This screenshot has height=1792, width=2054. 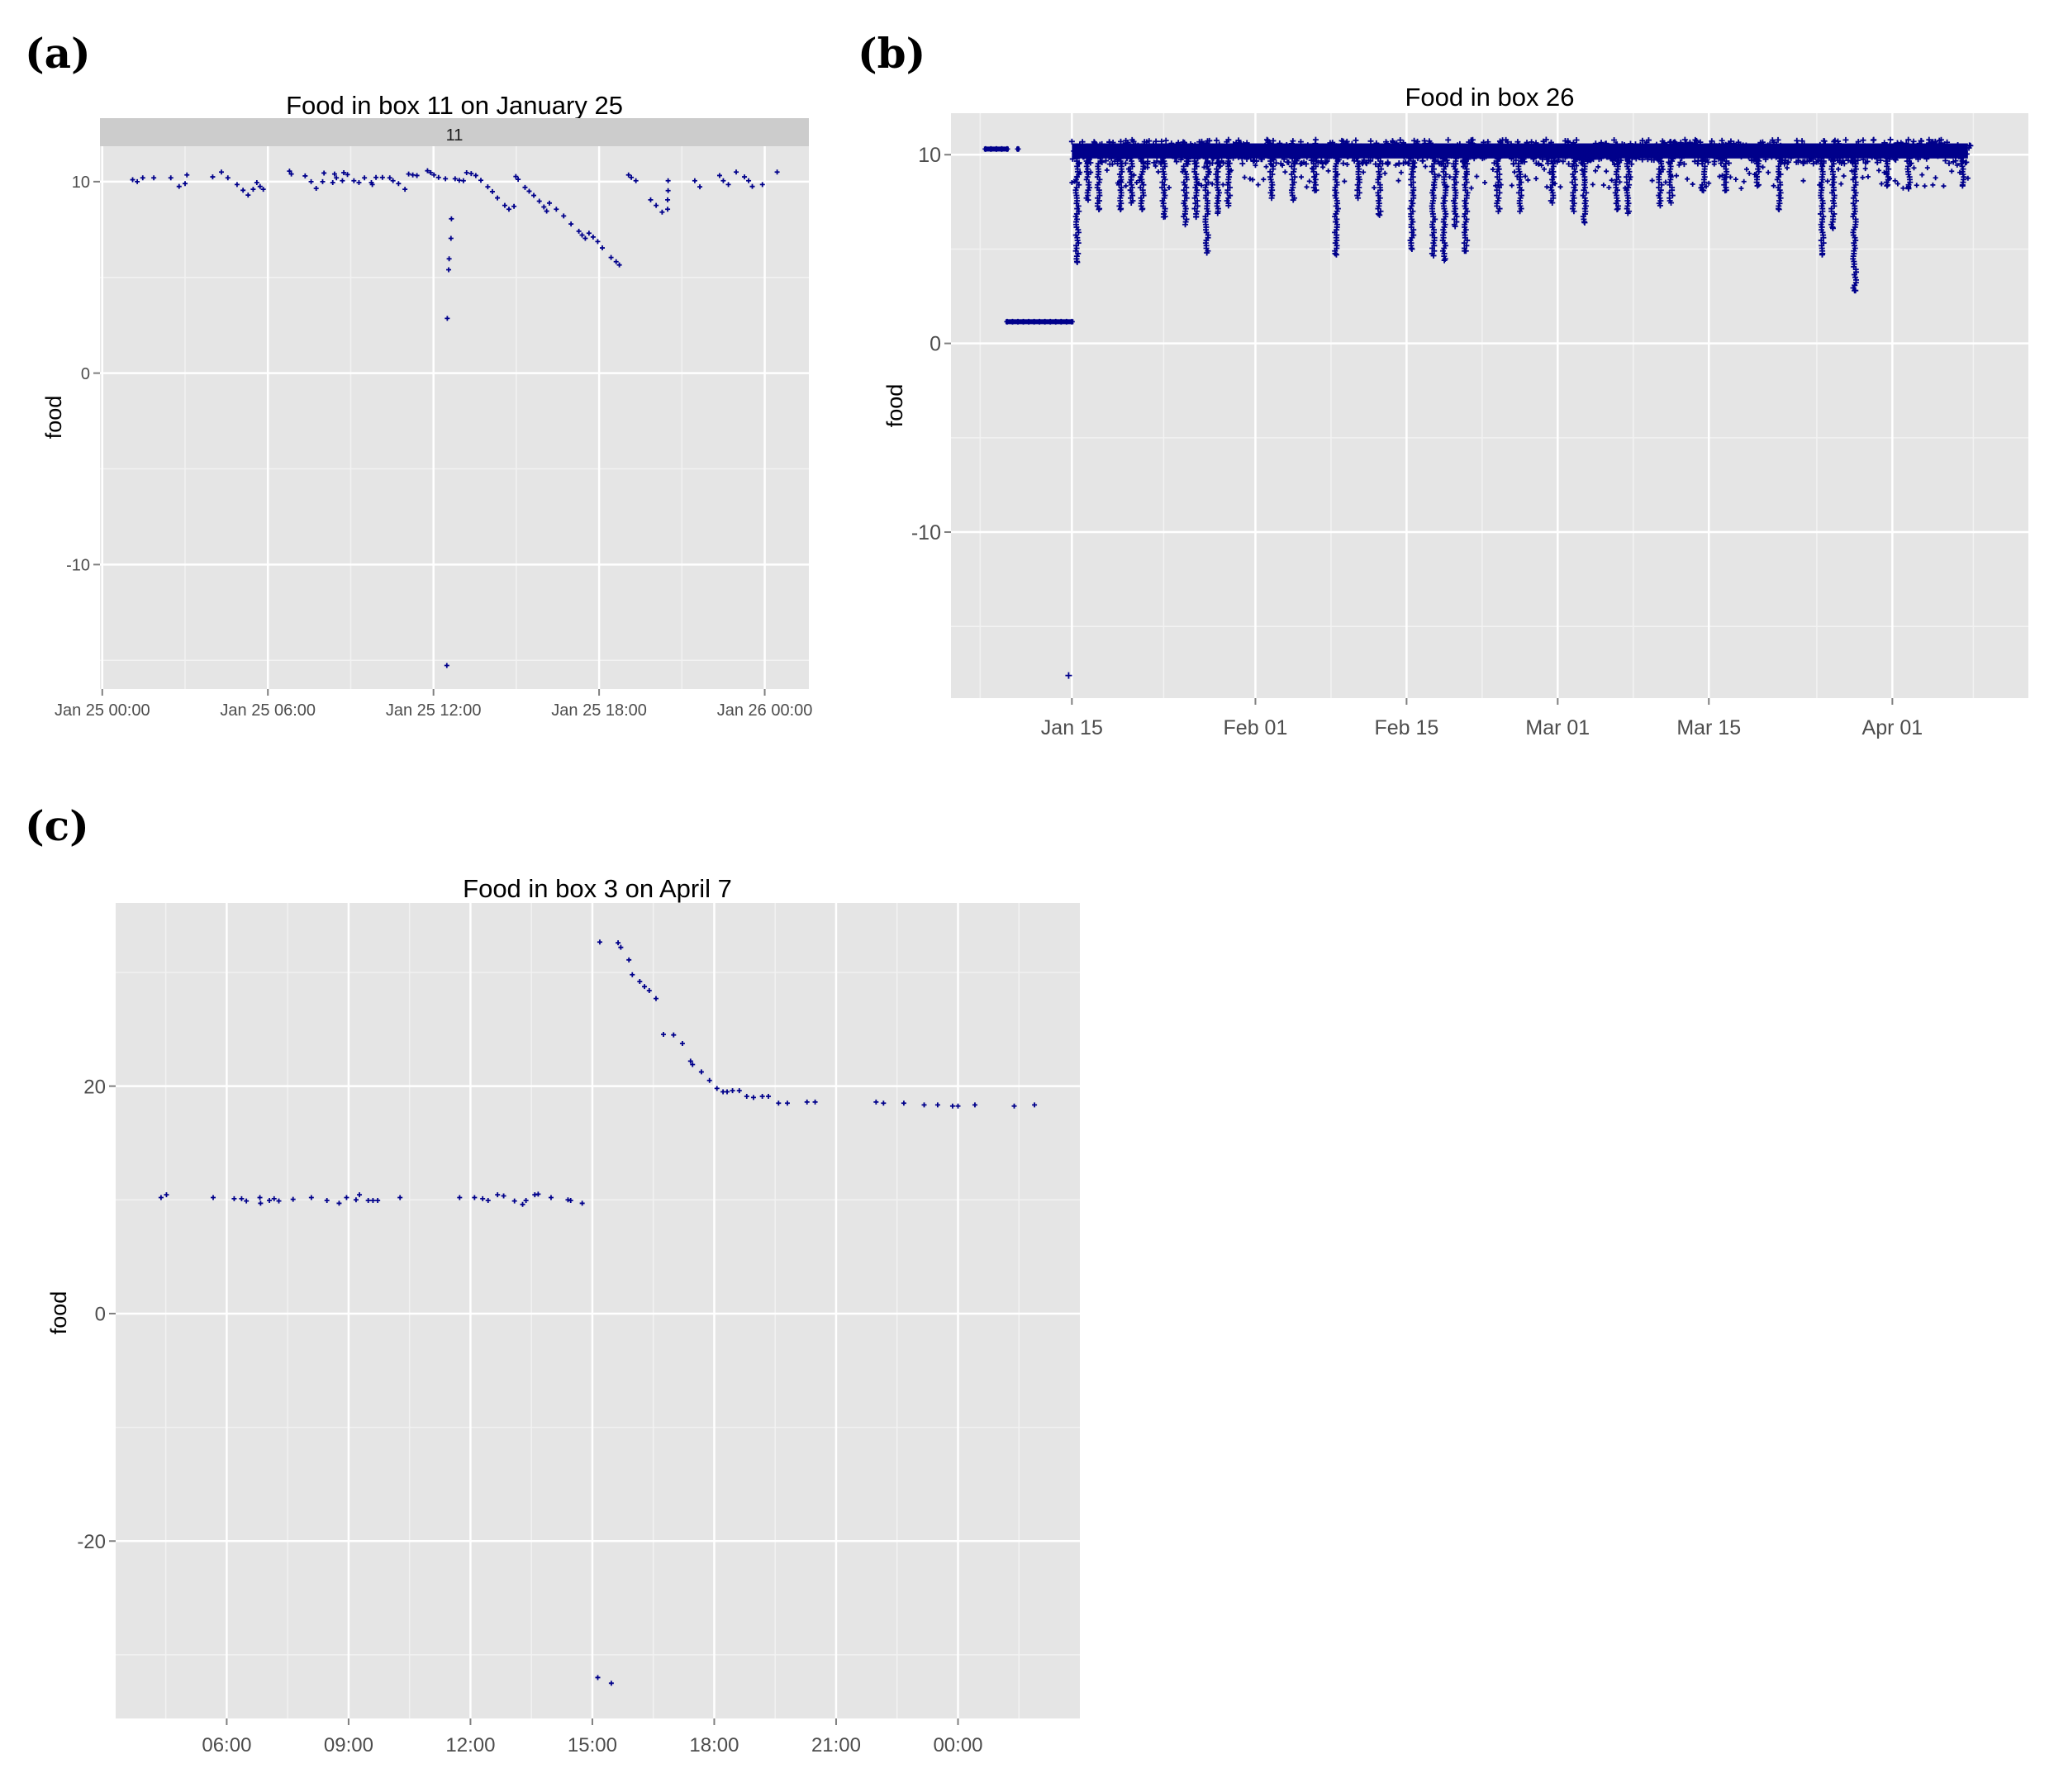 What do you see at coordinates (102, 710) in the screenshot?
I see `x-tick-label: Jan 25 00:00` at bounding box center [102, 710].